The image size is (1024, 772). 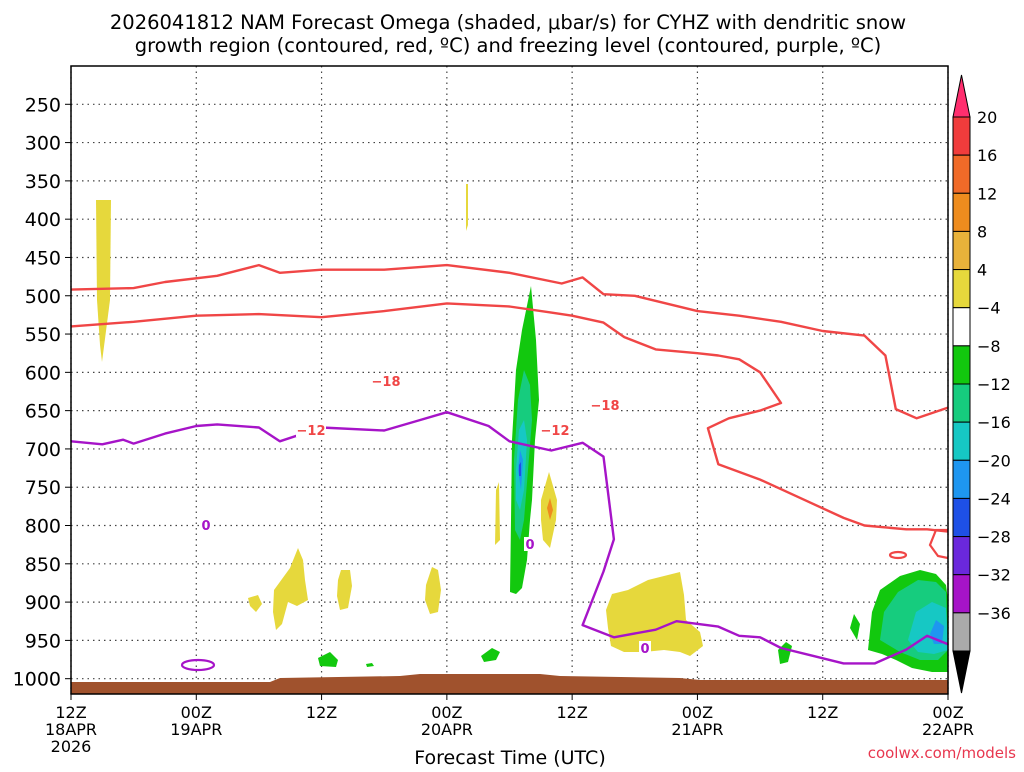 What do you see at coordinates (71, 729) in the screenshot?
I see `x-tick-label: 18APR` at bounding box center [71, 729].